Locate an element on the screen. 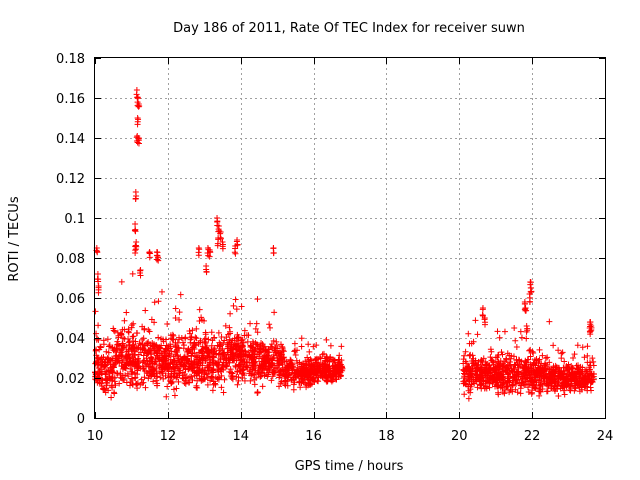  x-tick-label: 24 is located at coordinates (605, 436).